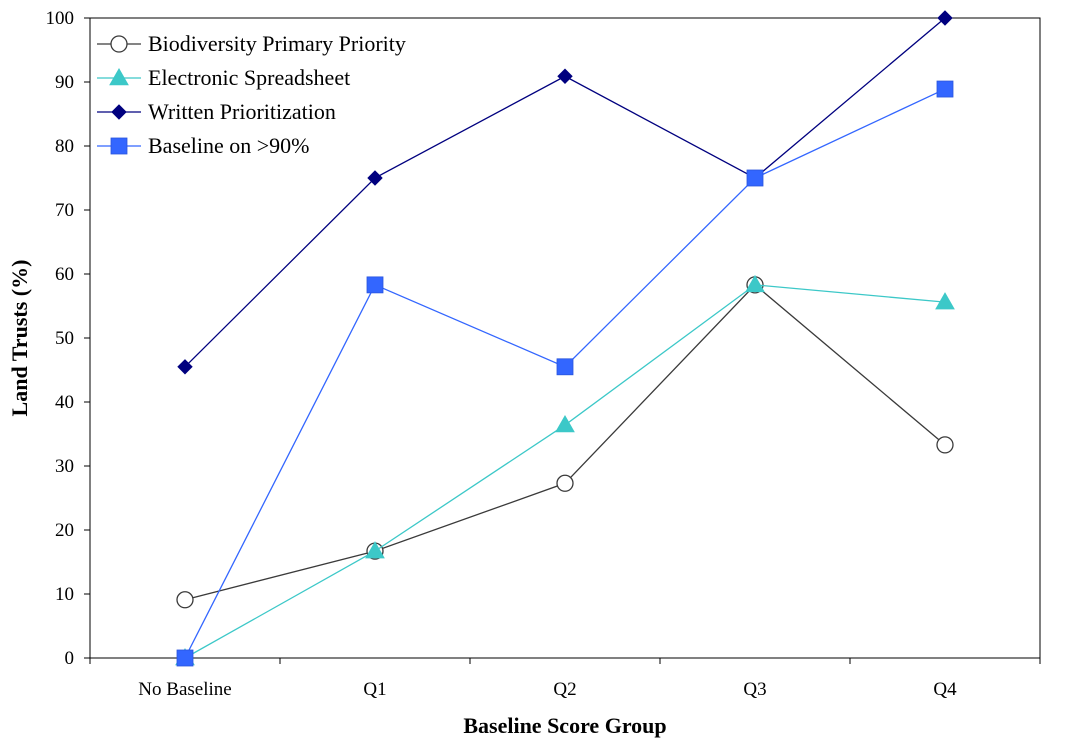 The width and height of the screenshot is (1073, 740). I want to click on y-tick-label: 60, so click(64, 274).